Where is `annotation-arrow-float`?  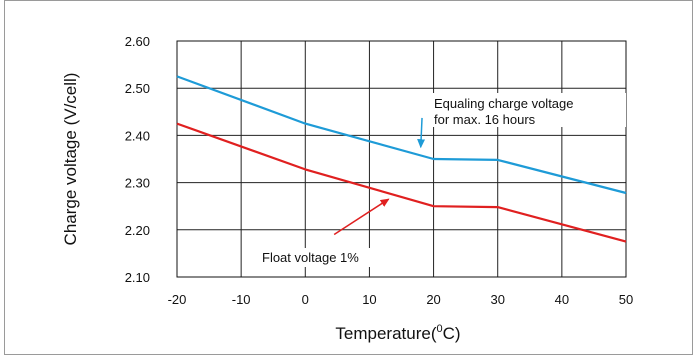 annotation-arrow-float is located at coordinates (361, 217).